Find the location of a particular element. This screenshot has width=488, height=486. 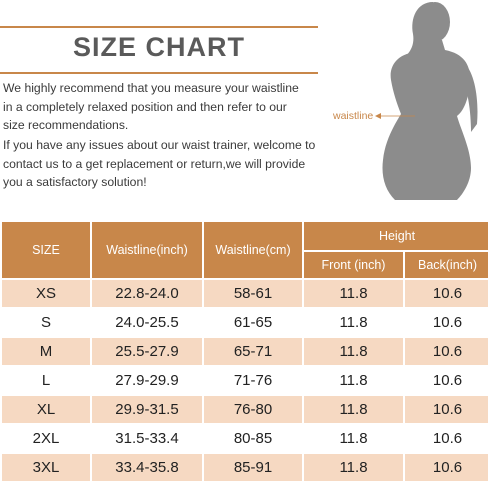

table-row: 3XL 33.4-35.8 85-91 11.8 10.6 is located at coordinates (245, 467).